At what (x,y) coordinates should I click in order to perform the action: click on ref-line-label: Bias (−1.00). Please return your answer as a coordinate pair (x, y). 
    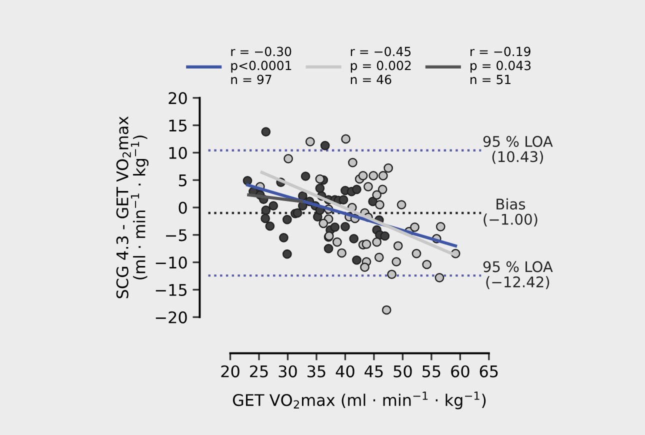
    Looking at the image, I should click on (511, 212).